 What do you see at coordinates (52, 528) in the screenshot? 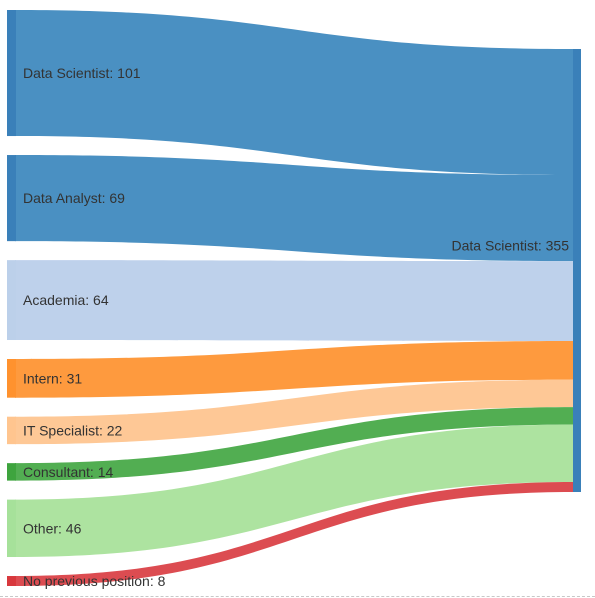
I see `node-label-other-6: Other: 46` at bounding box center [52, 528].